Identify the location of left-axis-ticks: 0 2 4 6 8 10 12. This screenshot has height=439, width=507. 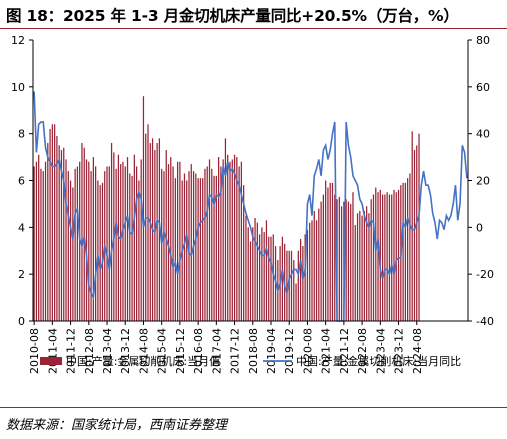
(22, 181).